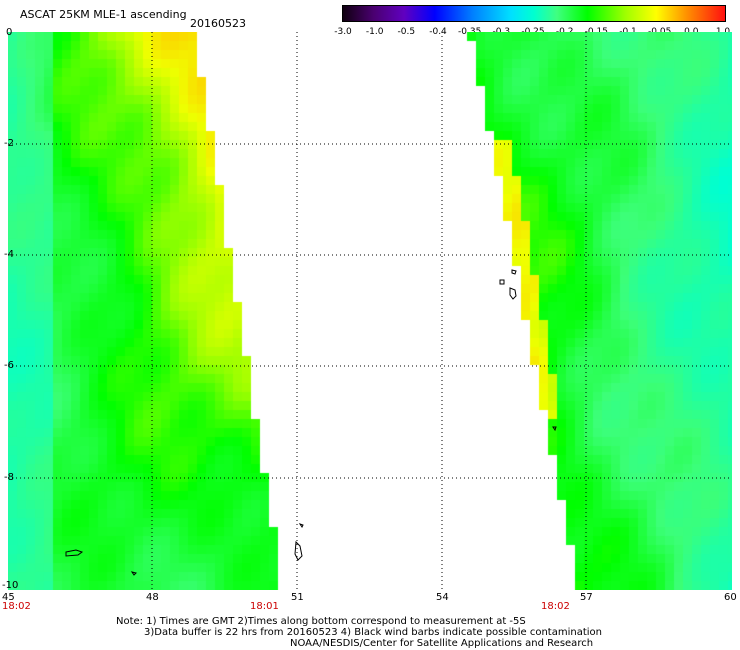 This screenshot has height=650, width=740. What do you see at coordinates (586, 597) in the screenshot?
I see `x-label-57: 57` at bounding box center [586, 597].